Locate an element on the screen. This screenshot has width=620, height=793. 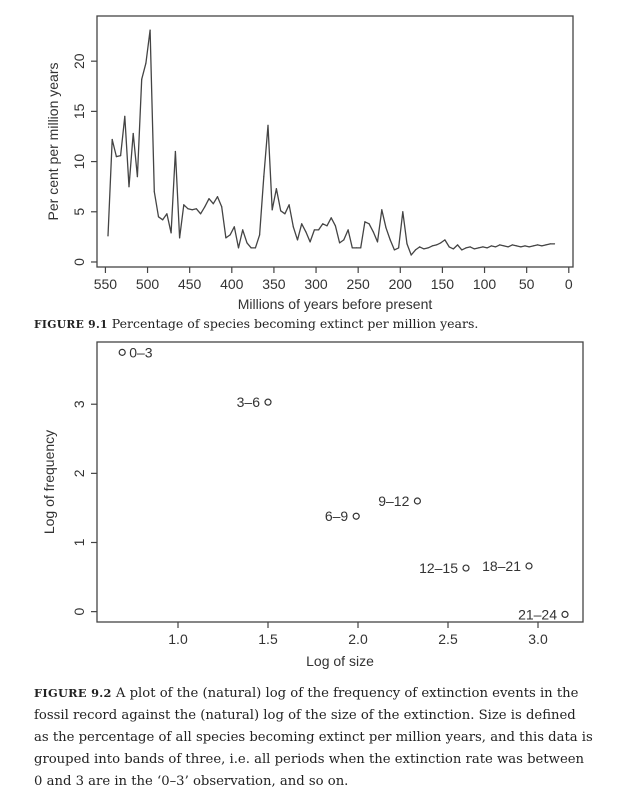
x-tick-label: 150 is located at coordinates (443, 284).